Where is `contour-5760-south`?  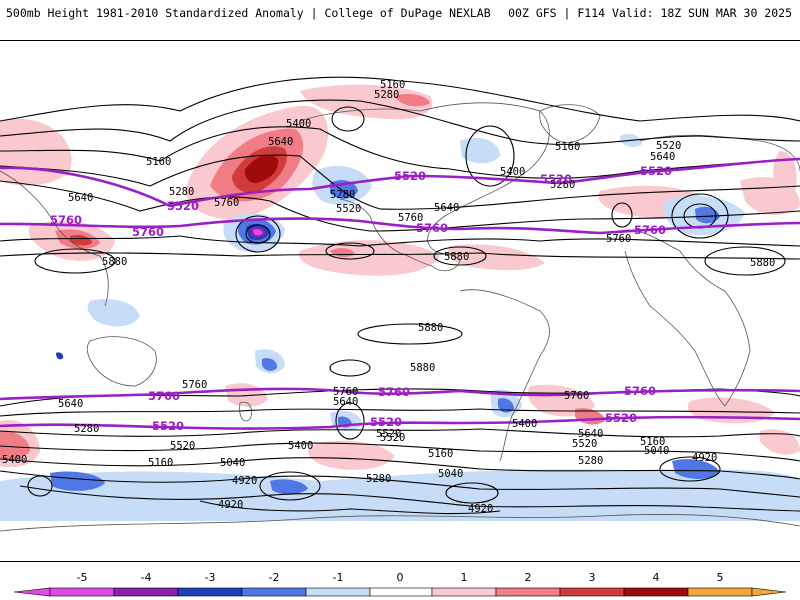
contour-5760-south is located at coordinates (400, 394).